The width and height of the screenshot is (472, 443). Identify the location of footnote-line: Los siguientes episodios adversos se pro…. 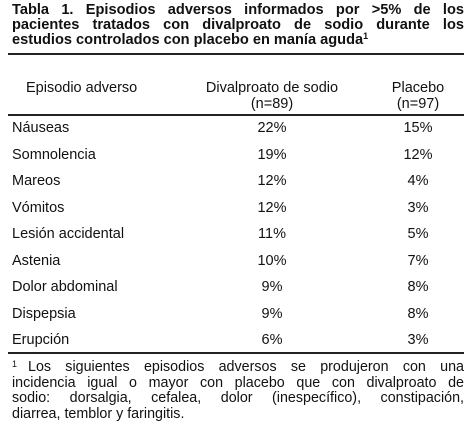
(246, 367).